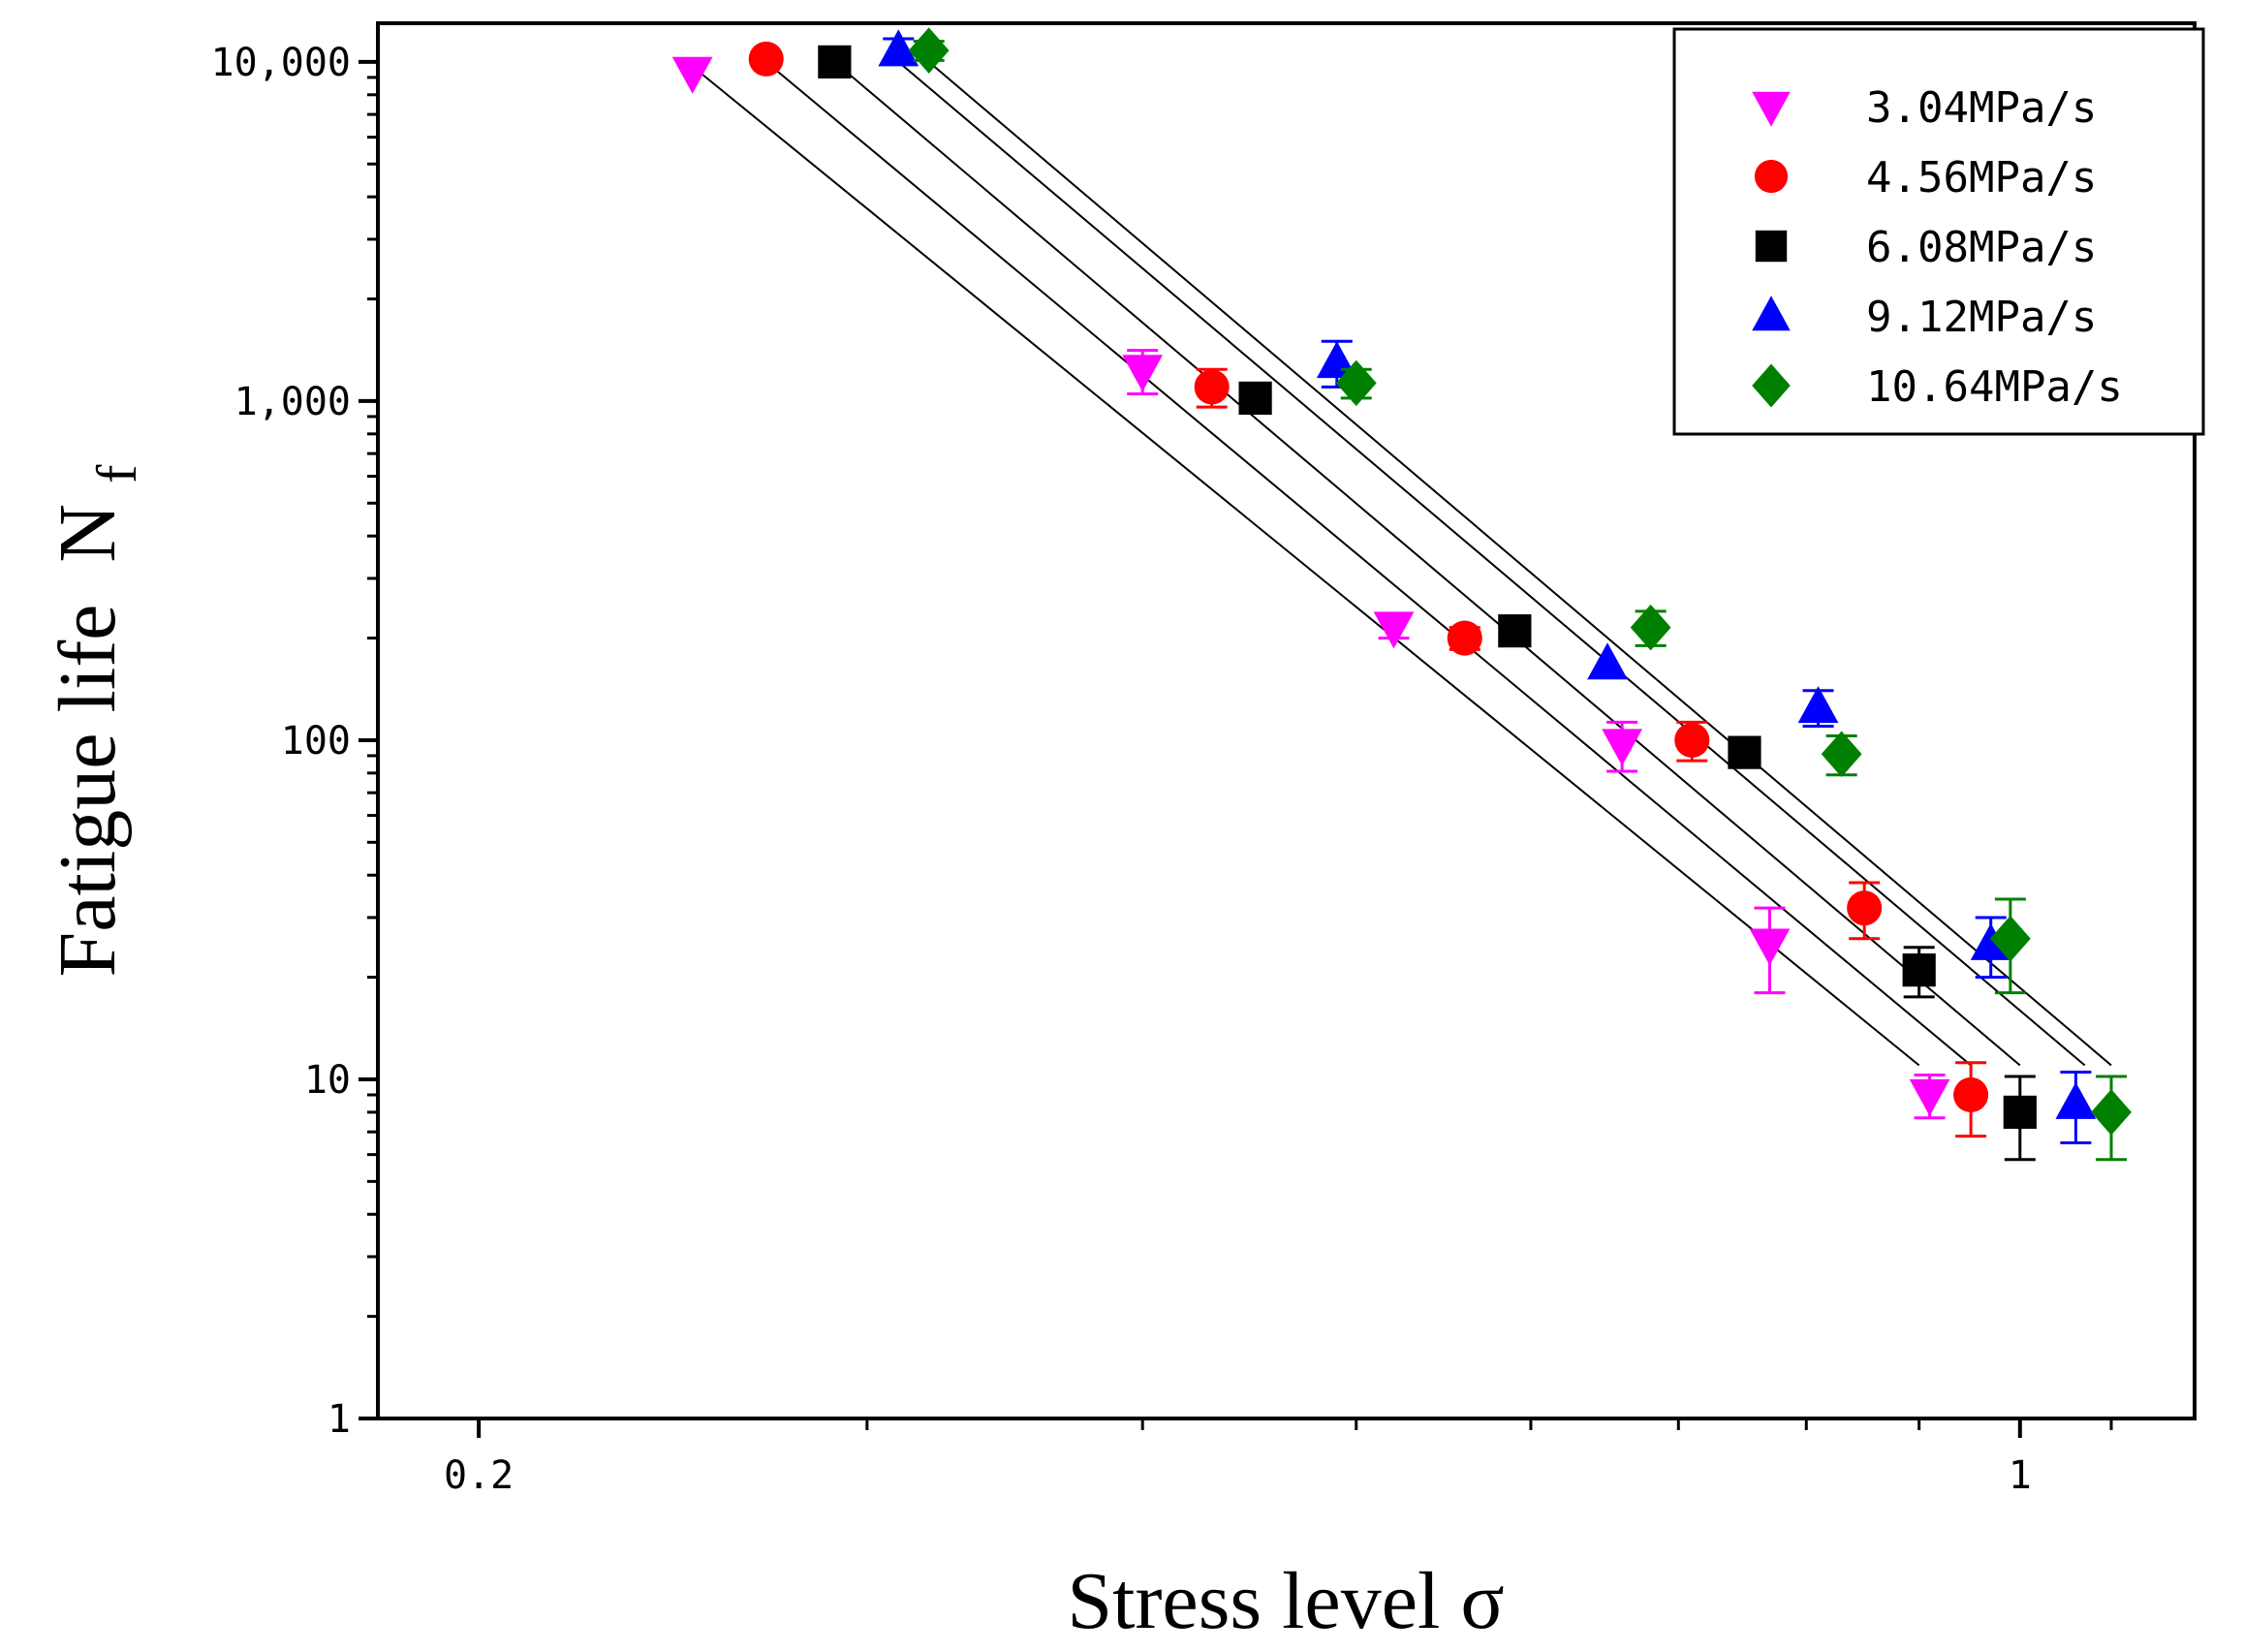 This screenshot has height=1652, width=2244. Describe the element at coordinates (327, 1080) in the screenshot. I see `y-tick-label: 10` at that location.